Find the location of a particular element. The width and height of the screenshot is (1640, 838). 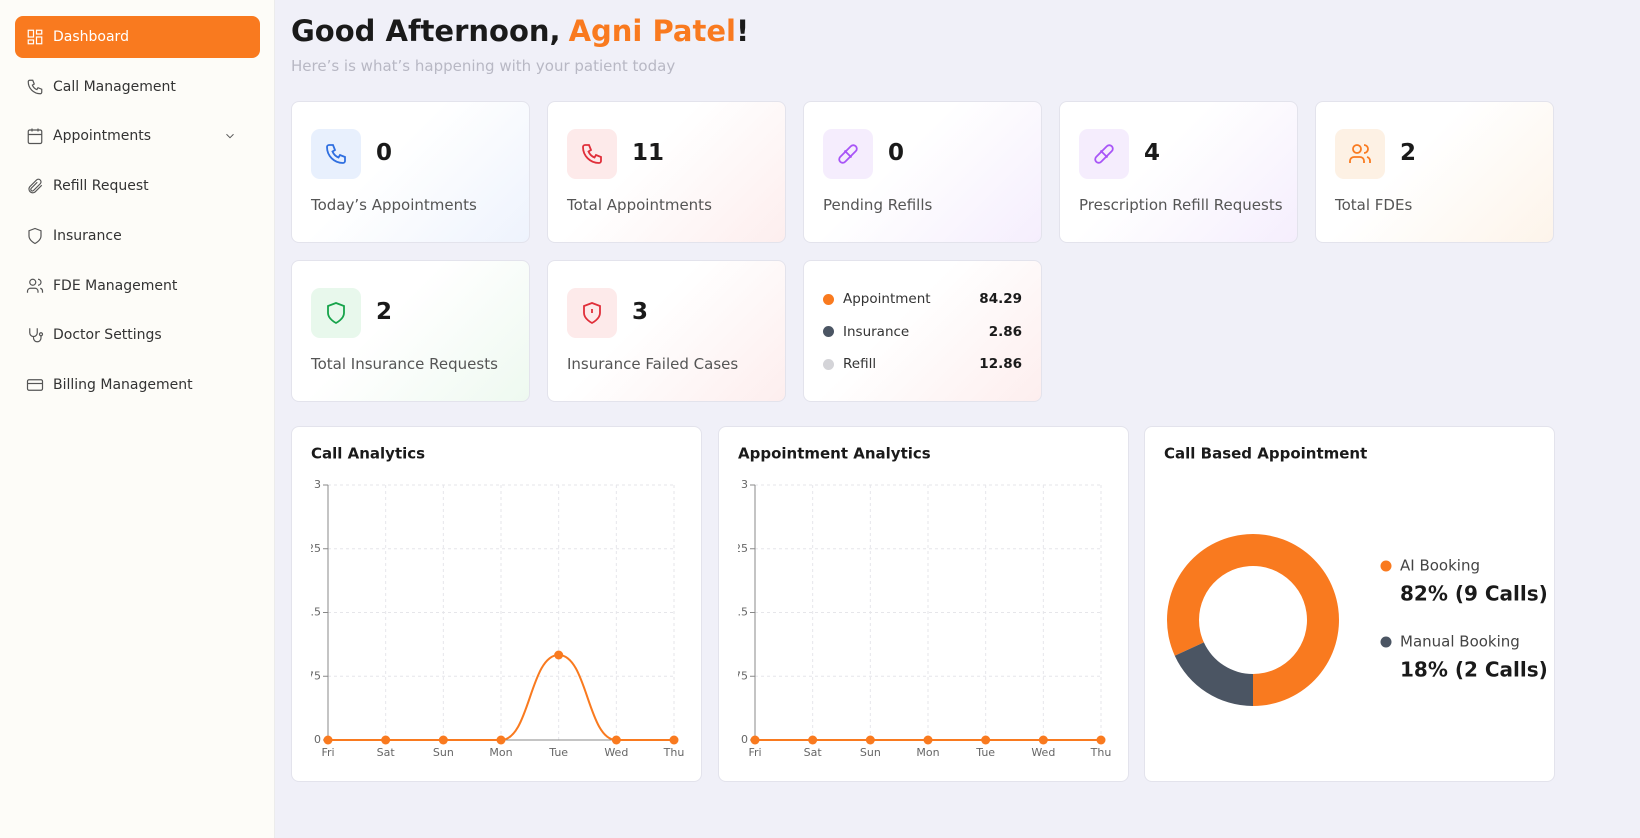

greeting-suffix: ! is located at coordinates (742, 31).